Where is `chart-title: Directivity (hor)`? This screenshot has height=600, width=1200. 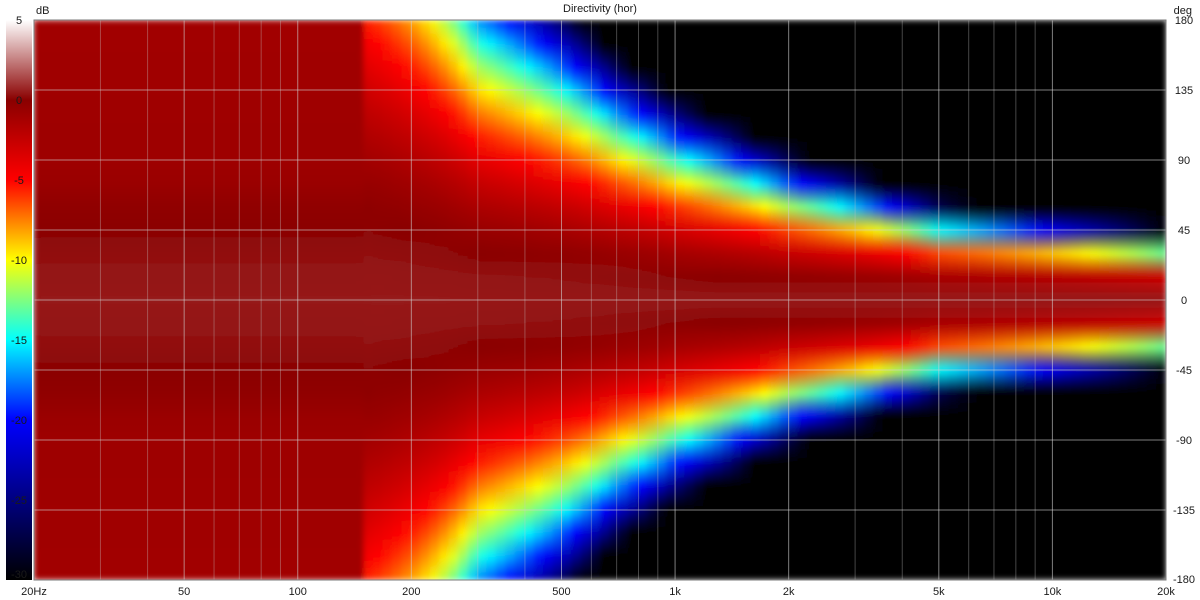
chart-title: Directivity (hor) is located at coordinates (600, 9).